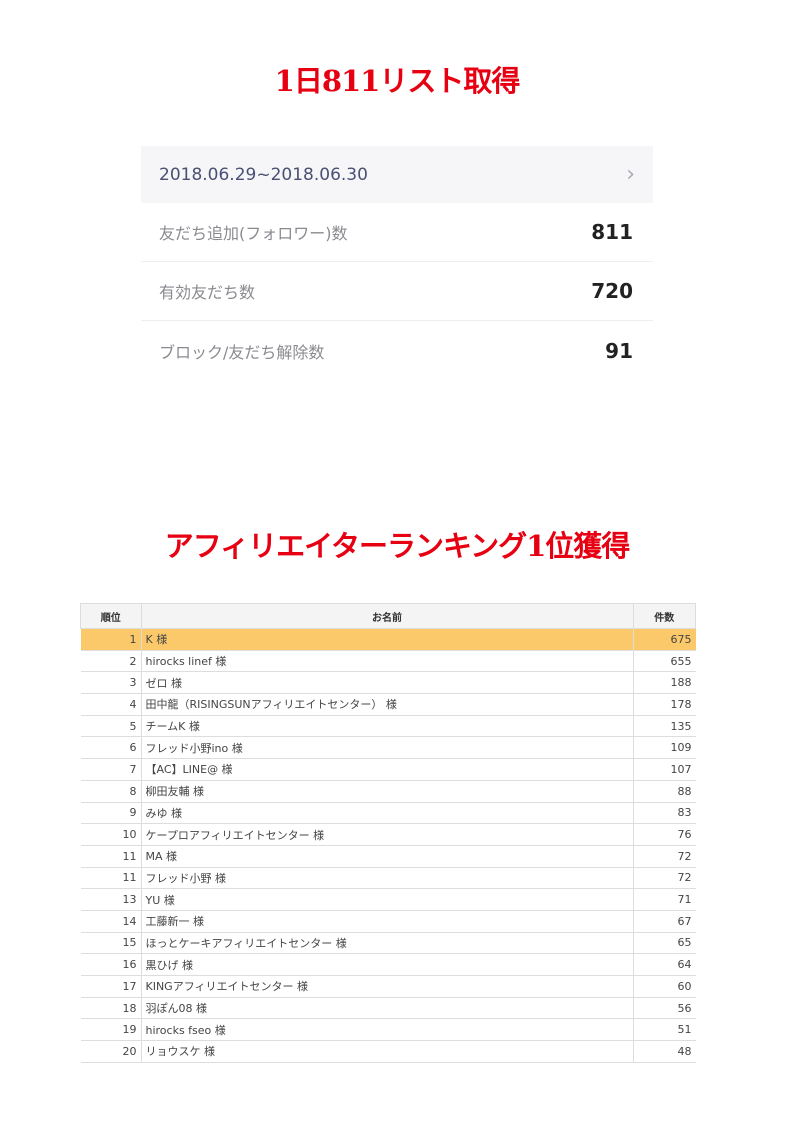 The width and height of the screenshot is (794, 1123). What do you see at coordinates (207, 292) in the screenshot?
I see `stat-label: 有効友だち数` at bounding box center [207, 292].